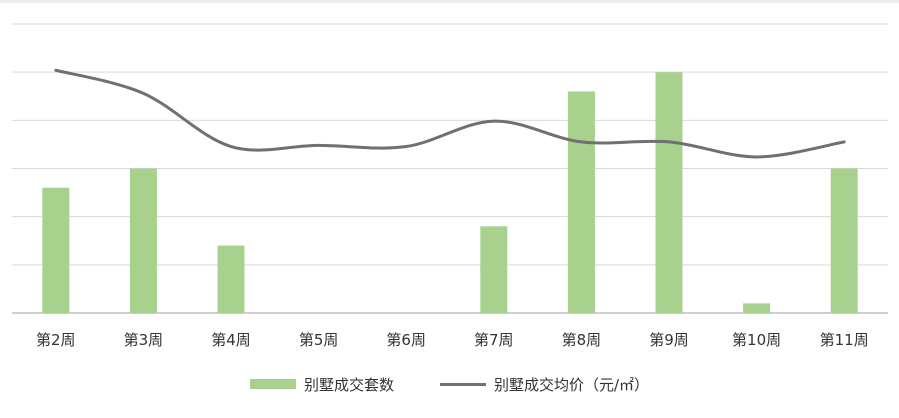 The width and height of the screenshot is (899, 418). What do you see at coordinates (582, 340) in the screenshot?
I see `x-tick-label: 第8周` at bounding box center [582, 340].